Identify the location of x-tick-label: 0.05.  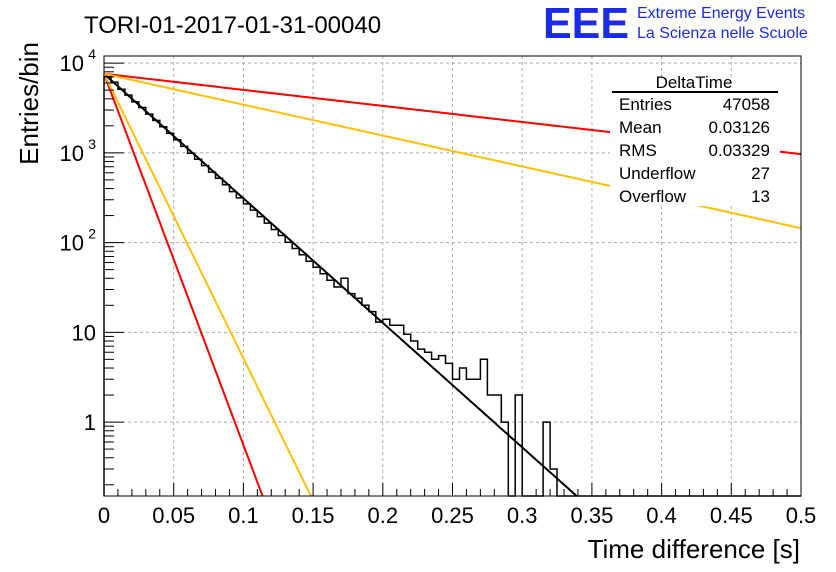
(173, 515).